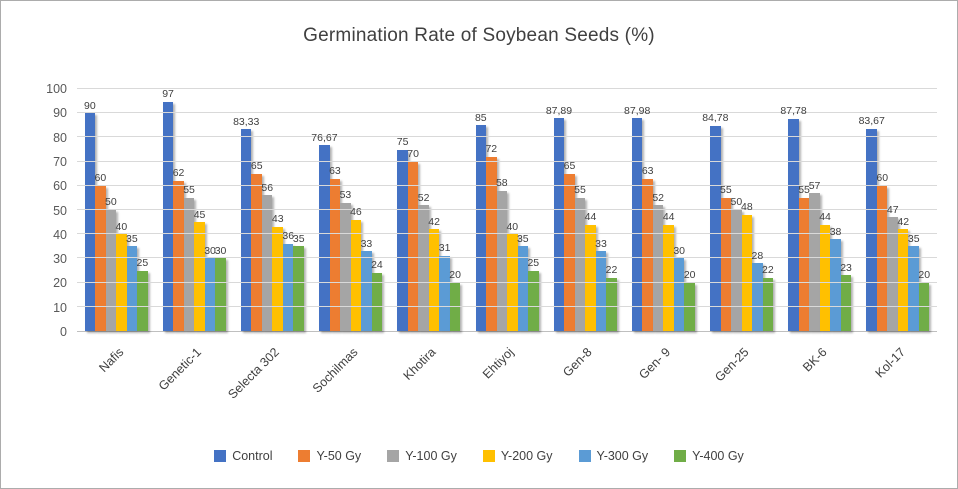  Describe the element at coordinates (491, 210) in the screenshot. I see `bar-wrap: 72` at that location.